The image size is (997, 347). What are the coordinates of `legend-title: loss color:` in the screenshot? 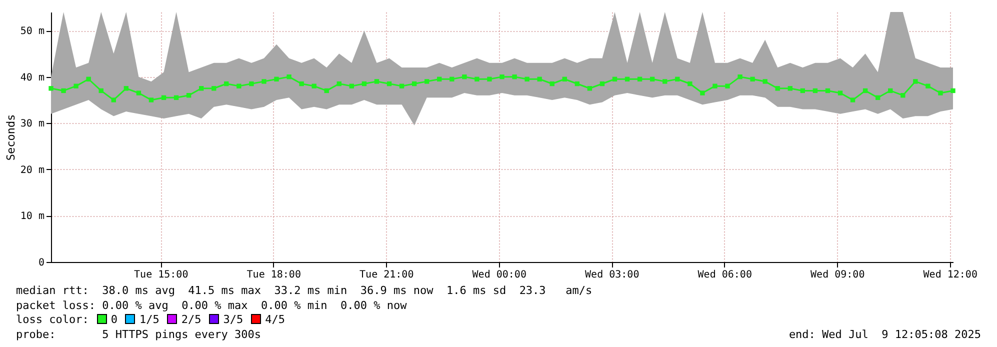 It's located at (52, 319).